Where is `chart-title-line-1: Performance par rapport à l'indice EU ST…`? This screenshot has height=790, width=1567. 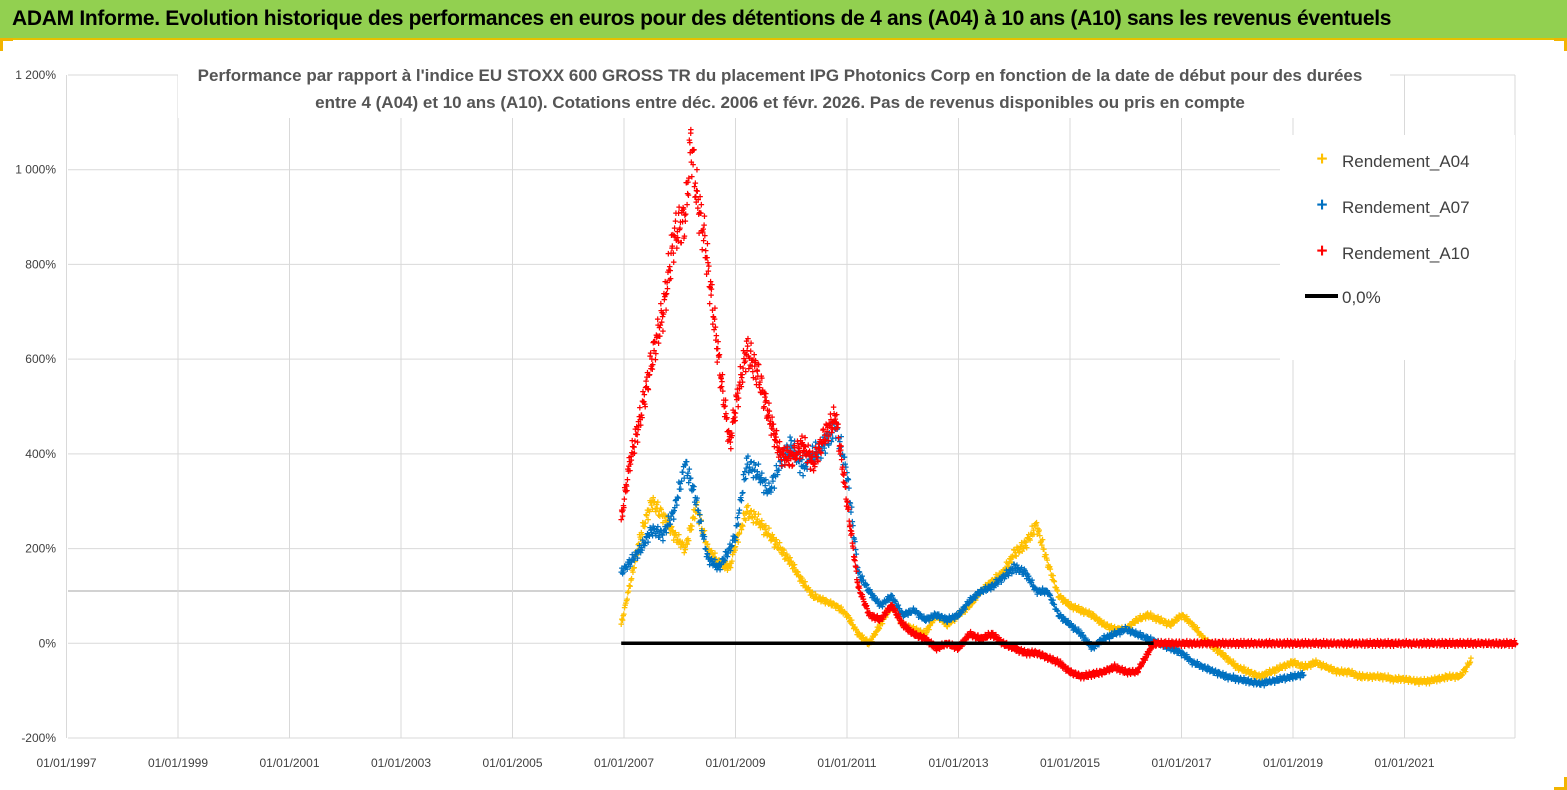
chart-title-line-1: Performance par rapport à l'indice EU ST… is located at coordinates (780, 75).